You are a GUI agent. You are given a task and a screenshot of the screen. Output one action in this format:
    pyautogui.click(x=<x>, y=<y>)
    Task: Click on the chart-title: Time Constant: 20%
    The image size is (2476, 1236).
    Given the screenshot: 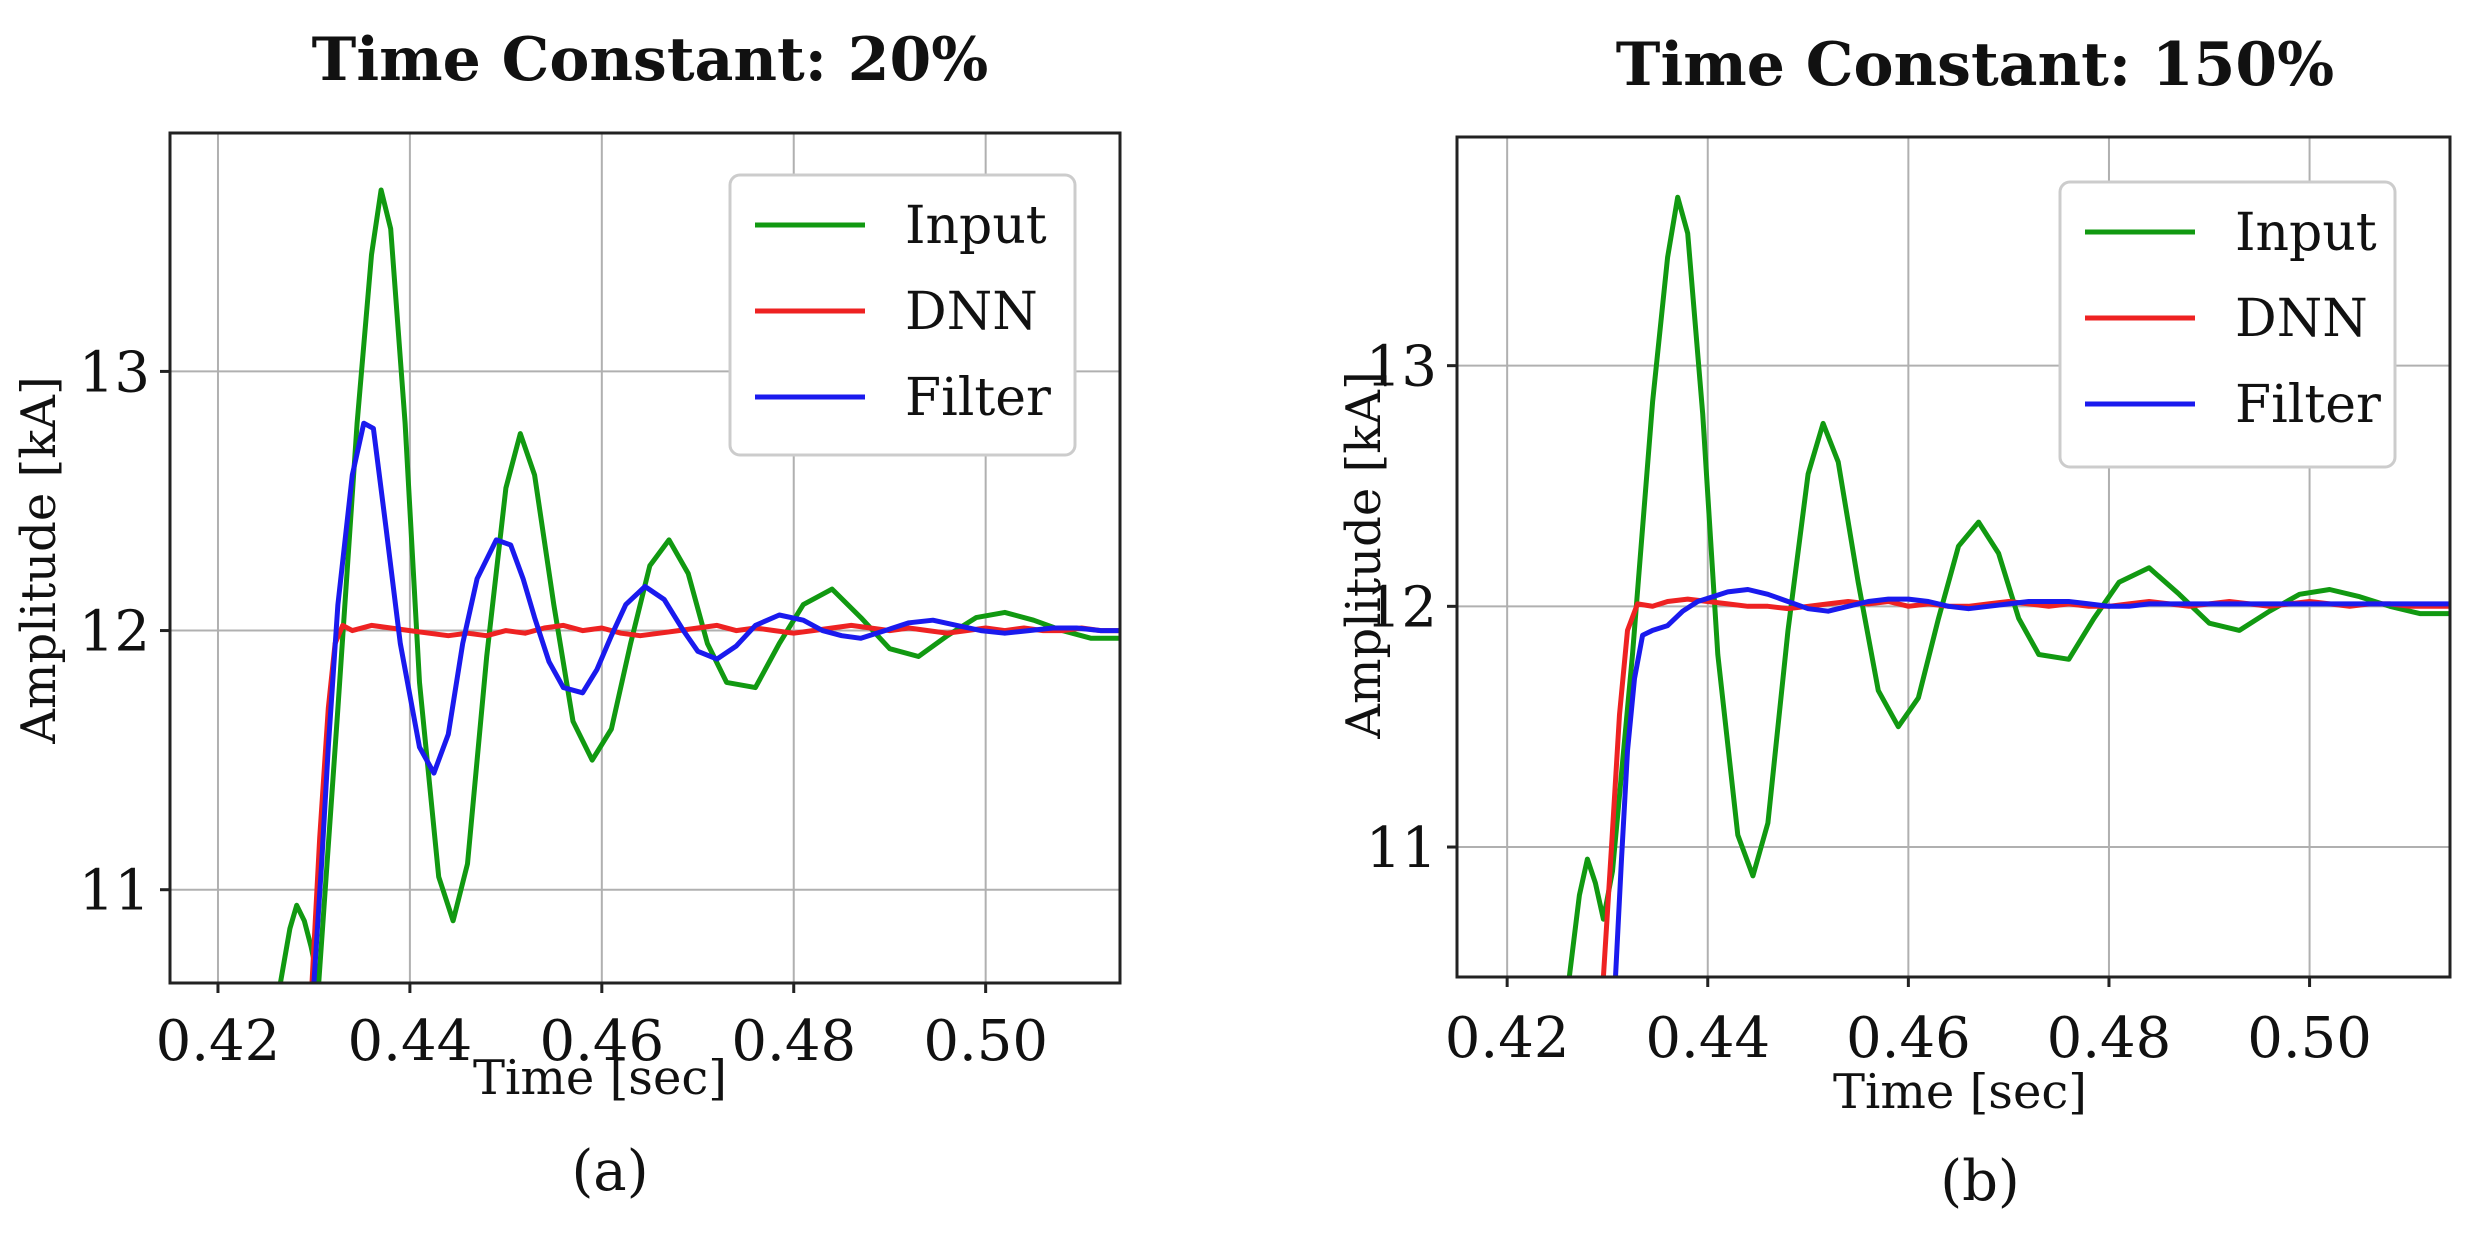 What is the action you would take?
    pyautogui.click(x=650, y=60)
    